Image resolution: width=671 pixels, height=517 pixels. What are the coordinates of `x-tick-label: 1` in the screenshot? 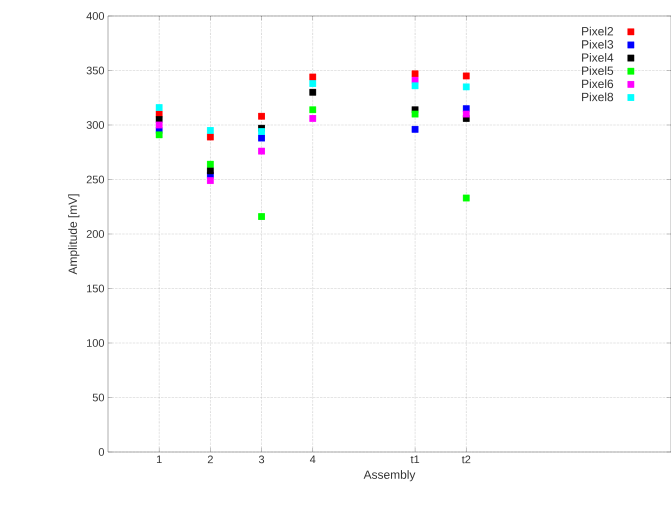 It's located at (159, 460).